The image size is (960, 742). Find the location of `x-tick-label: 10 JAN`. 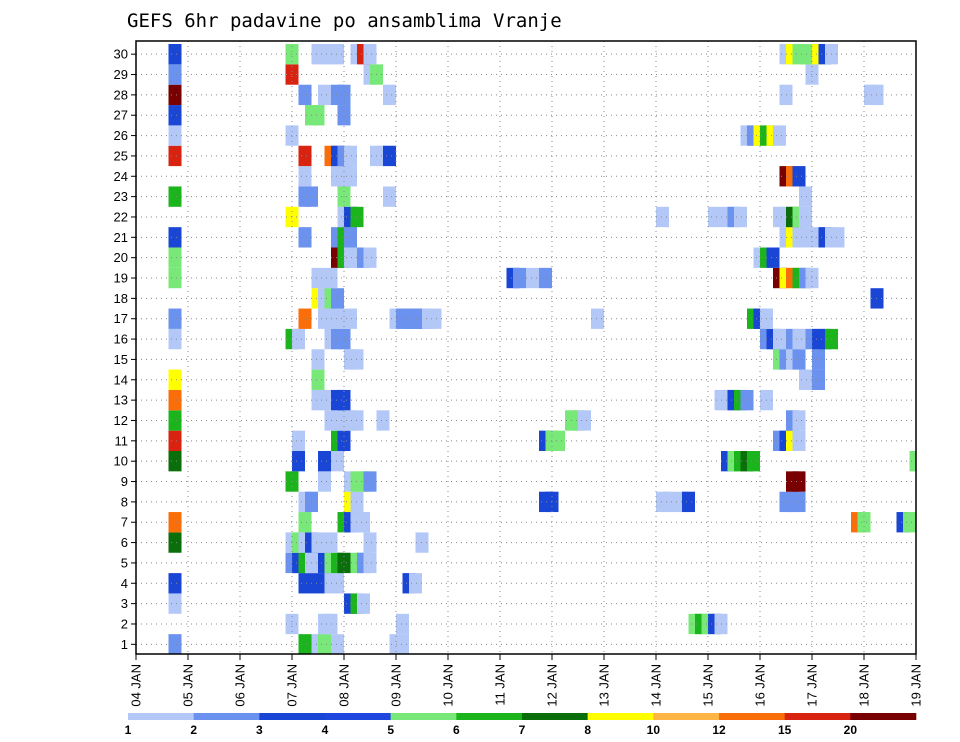

x-tick-label: 10 JAN is located at coordinates (448, 685).